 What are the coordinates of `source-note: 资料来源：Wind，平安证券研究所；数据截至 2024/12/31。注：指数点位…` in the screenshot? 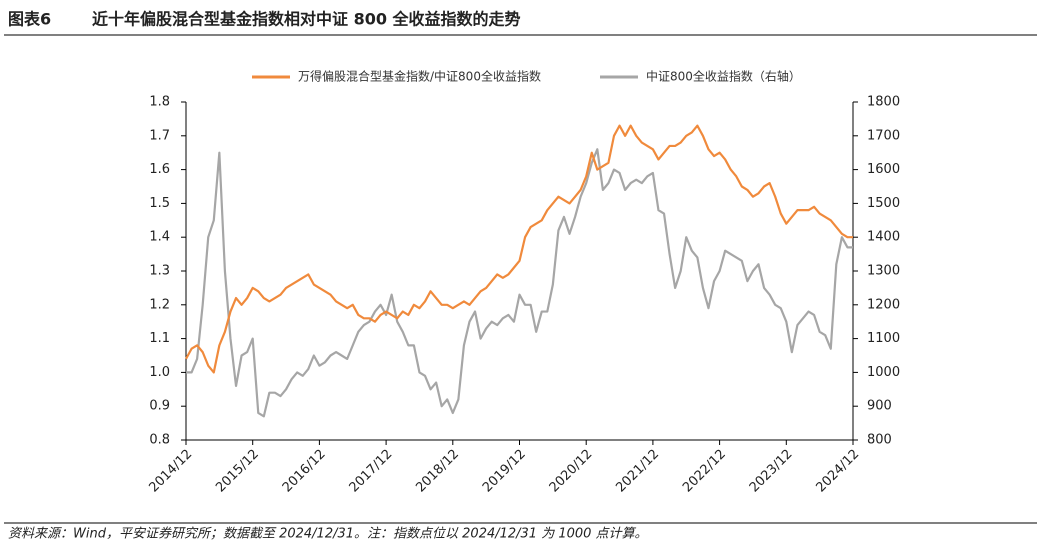 It's located at (328, 534).